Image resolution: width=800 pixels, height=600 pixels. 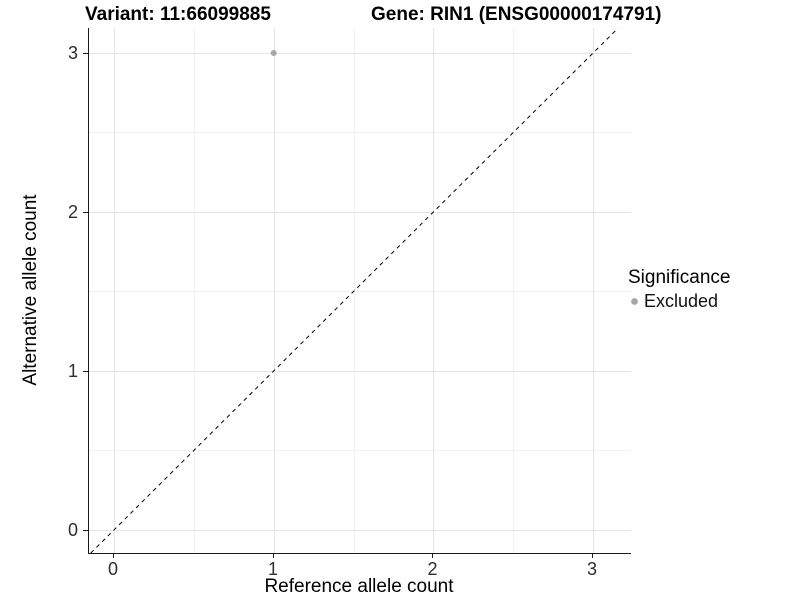 I want to click on legend-item-label: Excluded, so click(x=681, y=301).